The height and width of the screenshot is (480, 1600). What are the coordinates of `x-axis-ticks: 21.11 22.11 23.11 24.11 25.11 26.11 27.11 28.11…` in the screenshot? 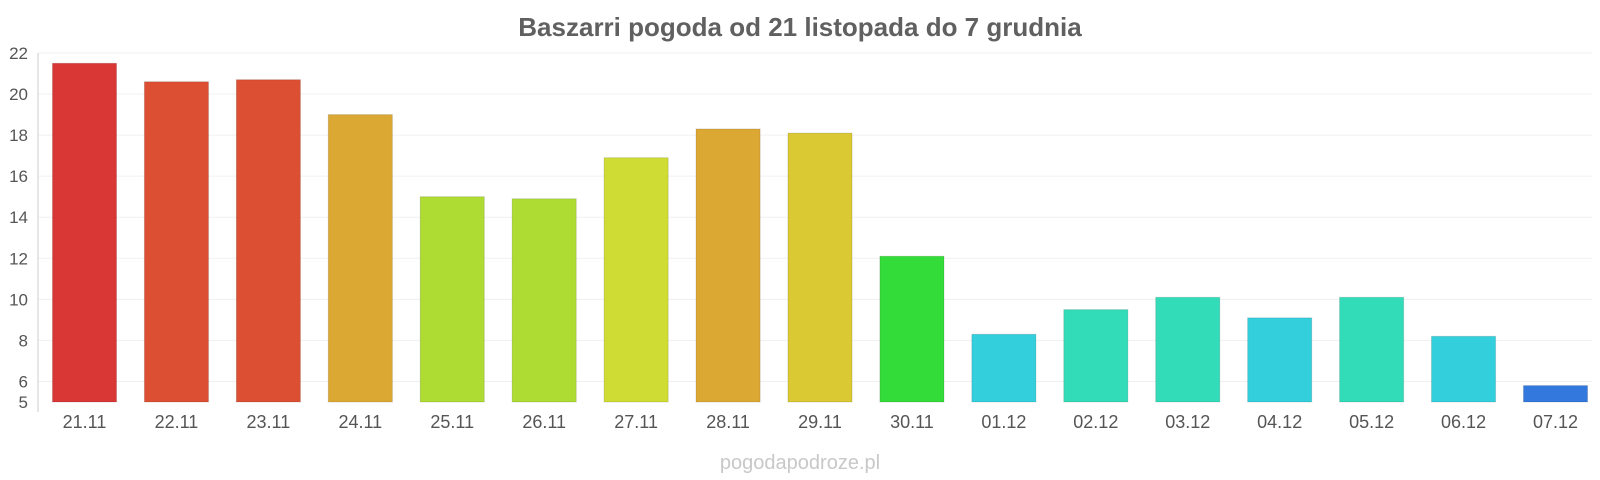 It's located at (820, 422).